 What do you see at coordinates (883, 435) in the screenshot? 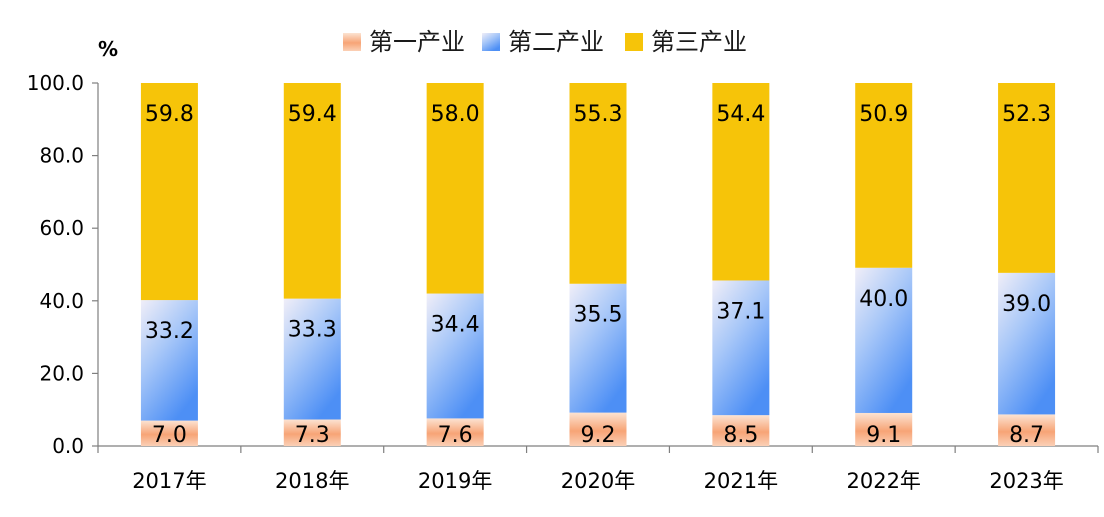
I see `data-label-primary: 9.1` at bounding box center [883, 435].